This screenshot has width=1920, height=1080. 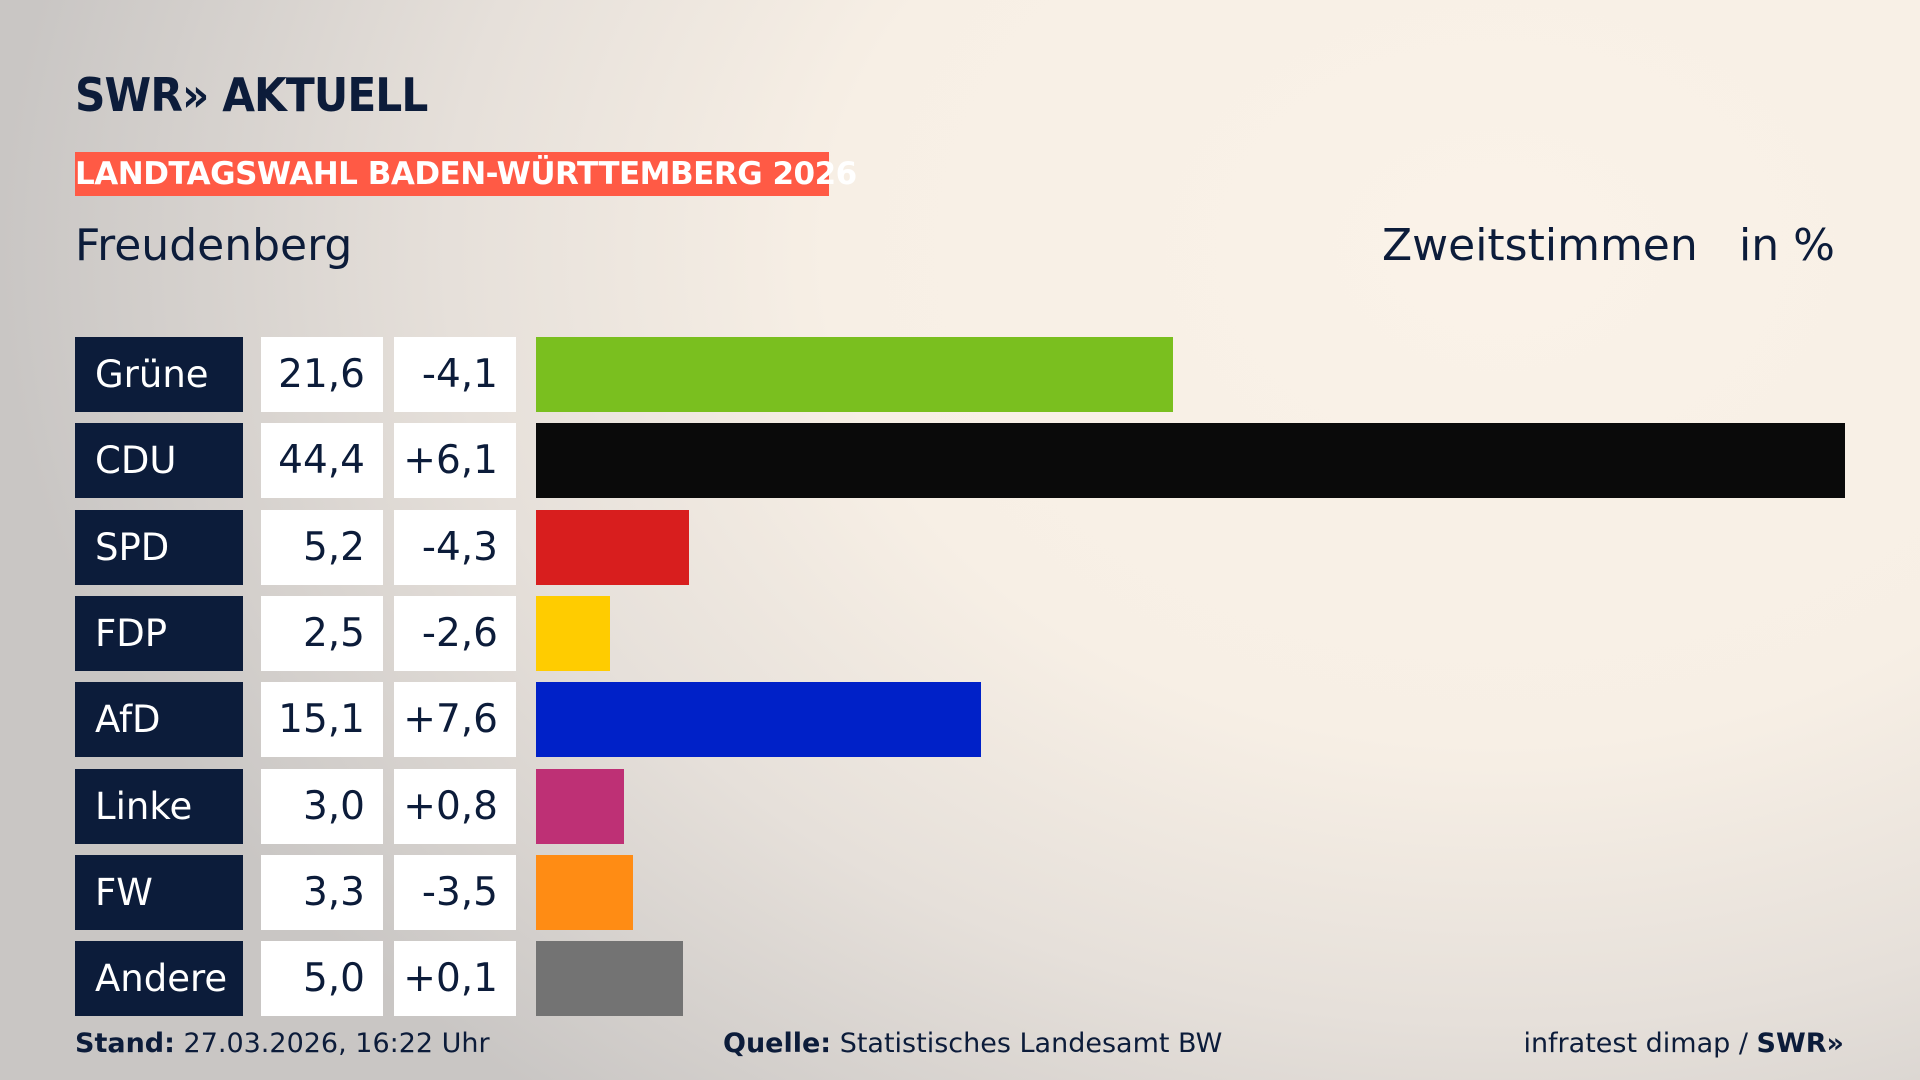 What do you see at coordinates (854, 374) in the screenshot?
I see `bar-grüne` at bounding box center [854, 374].